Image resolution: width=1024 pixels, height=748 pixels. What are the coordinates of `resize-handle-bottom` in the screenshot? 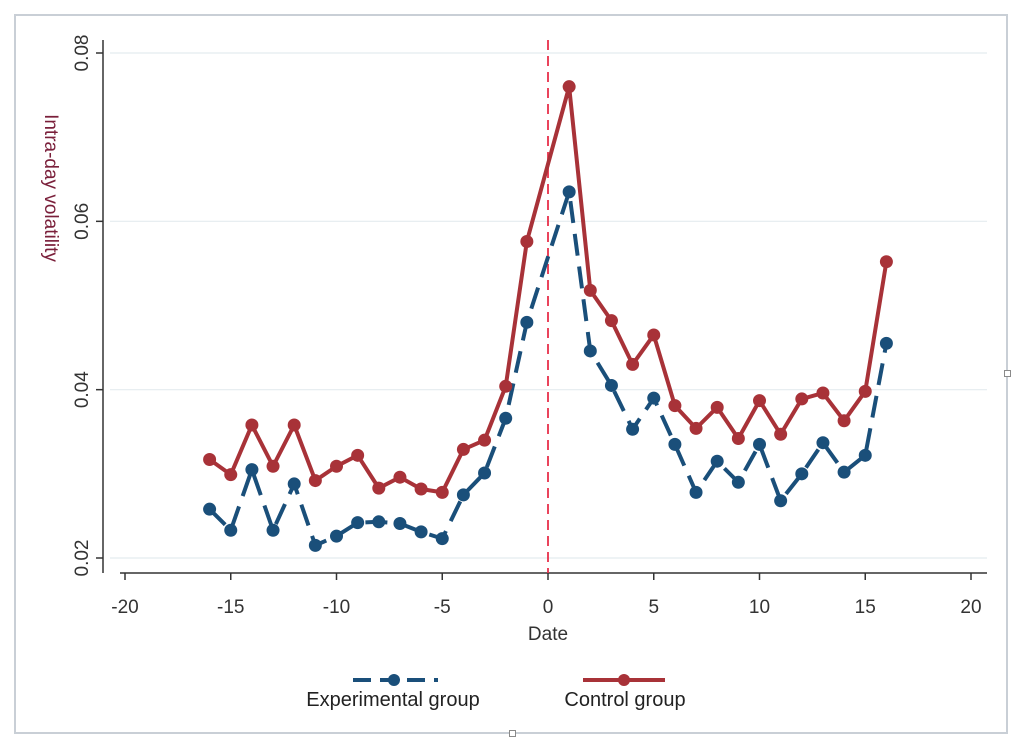 It's located at (512, 733).